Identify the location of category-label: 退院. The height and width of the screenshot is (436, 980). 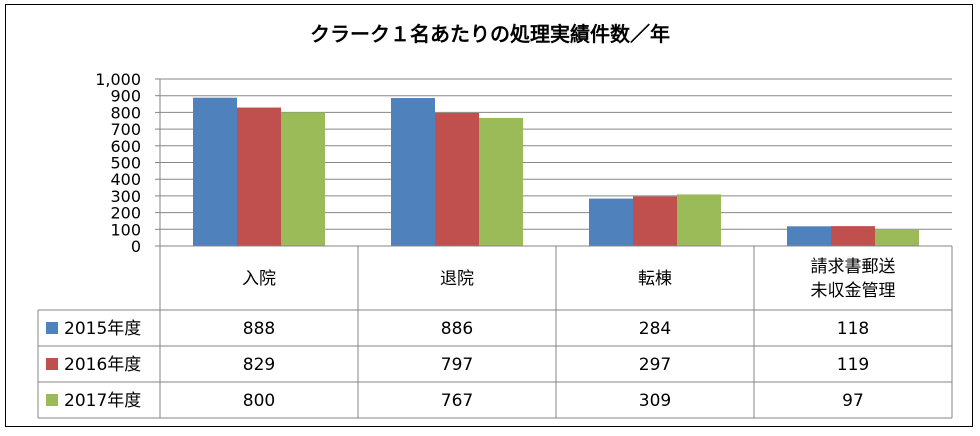
(457, 279).